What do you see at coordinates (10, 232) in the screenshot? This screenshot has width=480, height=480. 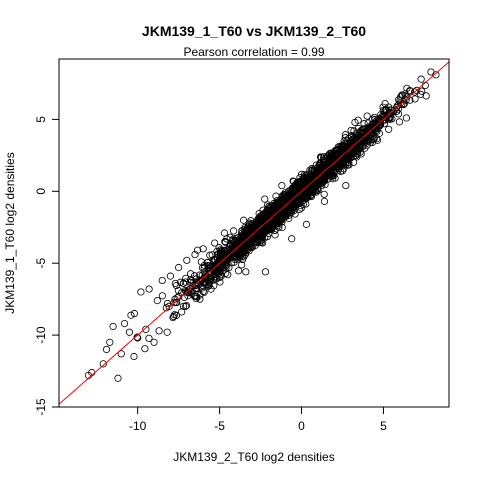 I see `y-axis-title: JKM139_1_T60 log2 densities` at bounding box center [10, 232].